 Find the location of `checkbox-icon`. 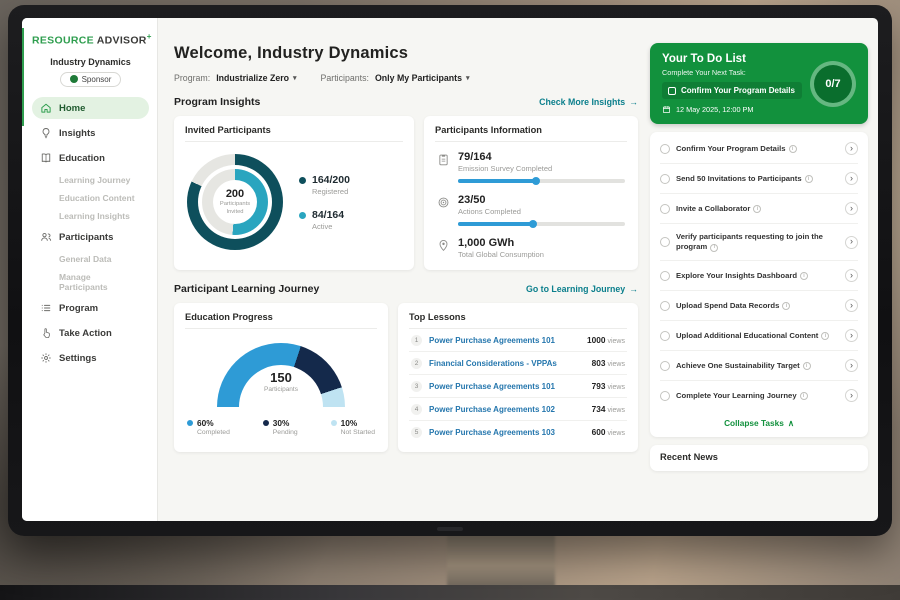

checkbox-icon is located at coordinates (672, 90).